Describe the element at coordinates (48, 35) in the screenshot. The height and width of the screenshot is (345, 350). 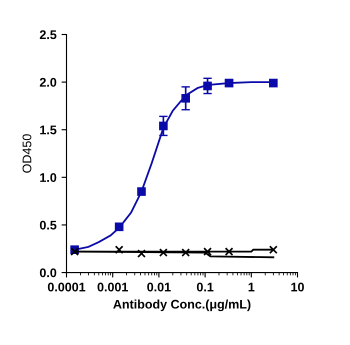
I see `y-tick-label: 2.5` at that location.